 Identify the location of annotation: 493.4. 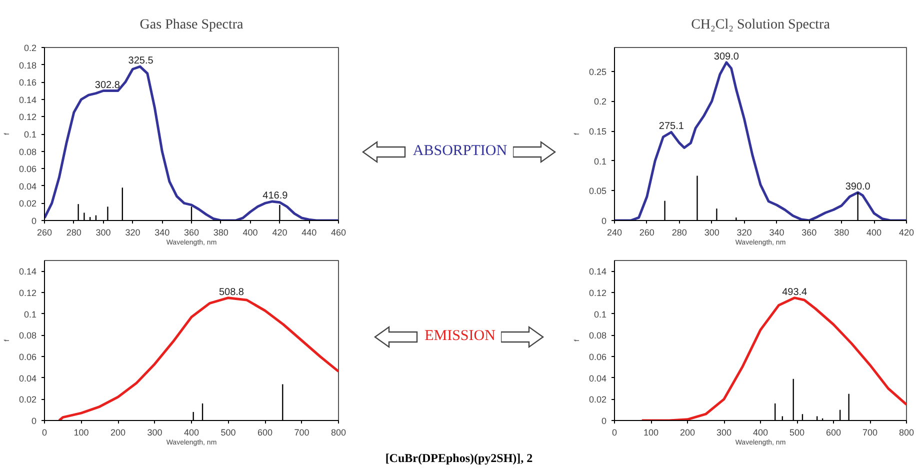
(795, 292).